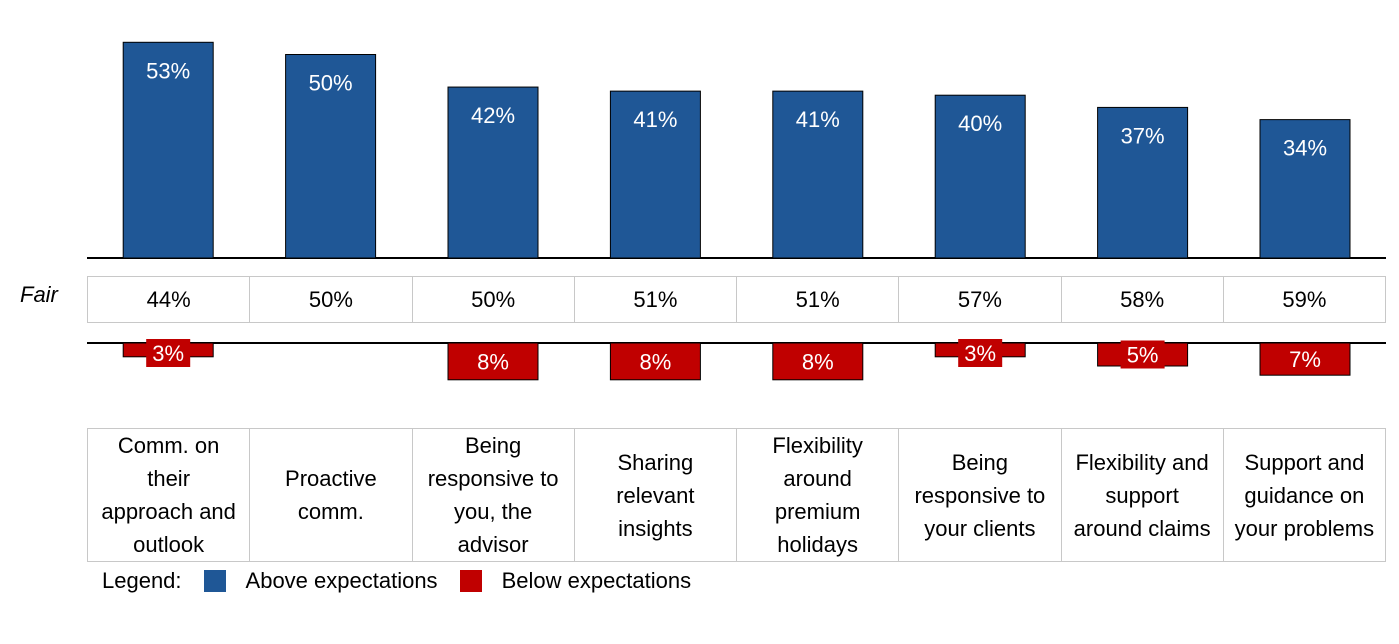  What do you see at coordinates (168, 495) in the screenshot?
I see `category-label: Comm. on their approach and outlook` at bounding box center [168, 495].